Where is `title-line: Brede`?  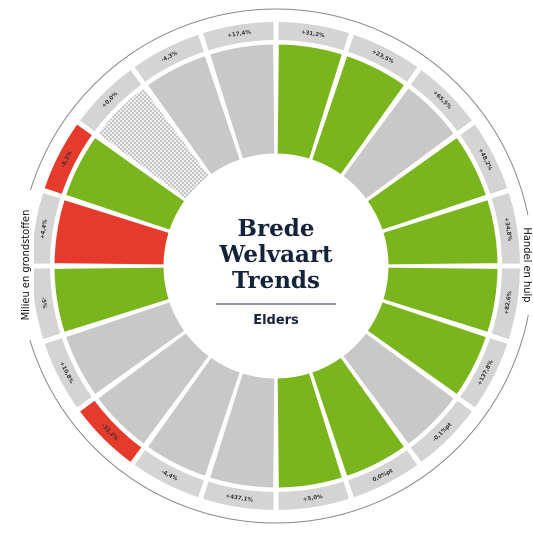 title-line: Brede is located at coordinates (276, 228).